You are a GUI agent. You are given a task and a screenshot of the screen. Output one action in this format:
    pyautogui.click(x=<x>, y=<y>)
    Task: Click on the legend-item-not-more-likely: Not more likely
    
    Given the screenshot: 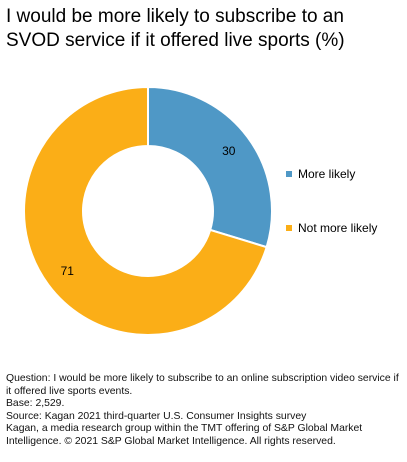 What is the action you would take?
    pyautogui.click(x=331, y=228)
    